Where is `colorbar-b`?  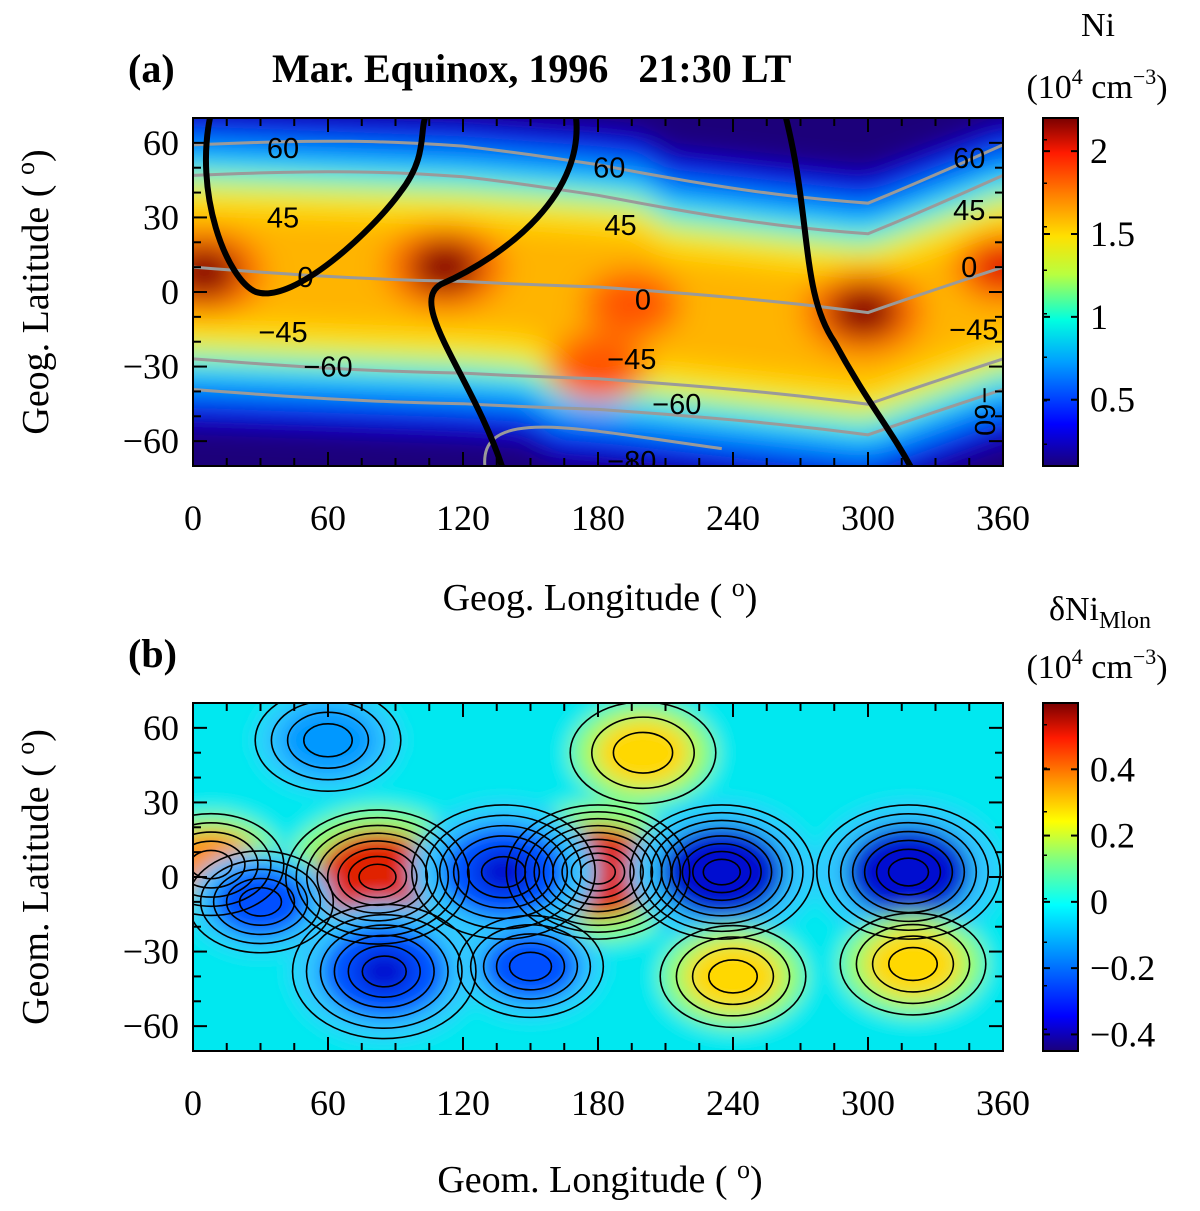
colorbar-b is located at coordinates (1060, 877).